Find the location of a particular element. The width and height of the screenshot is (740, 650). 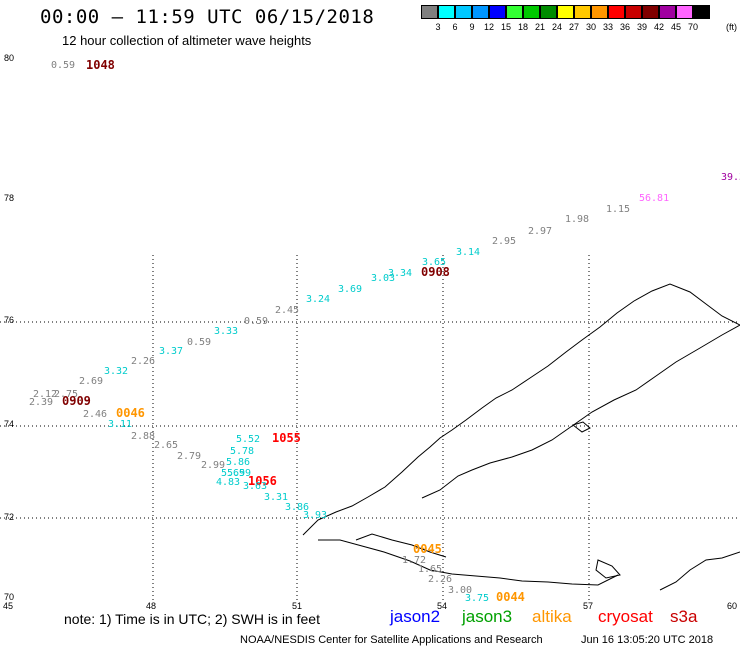

wave-height-label: 3.14 is located at coordinates (468, 252).